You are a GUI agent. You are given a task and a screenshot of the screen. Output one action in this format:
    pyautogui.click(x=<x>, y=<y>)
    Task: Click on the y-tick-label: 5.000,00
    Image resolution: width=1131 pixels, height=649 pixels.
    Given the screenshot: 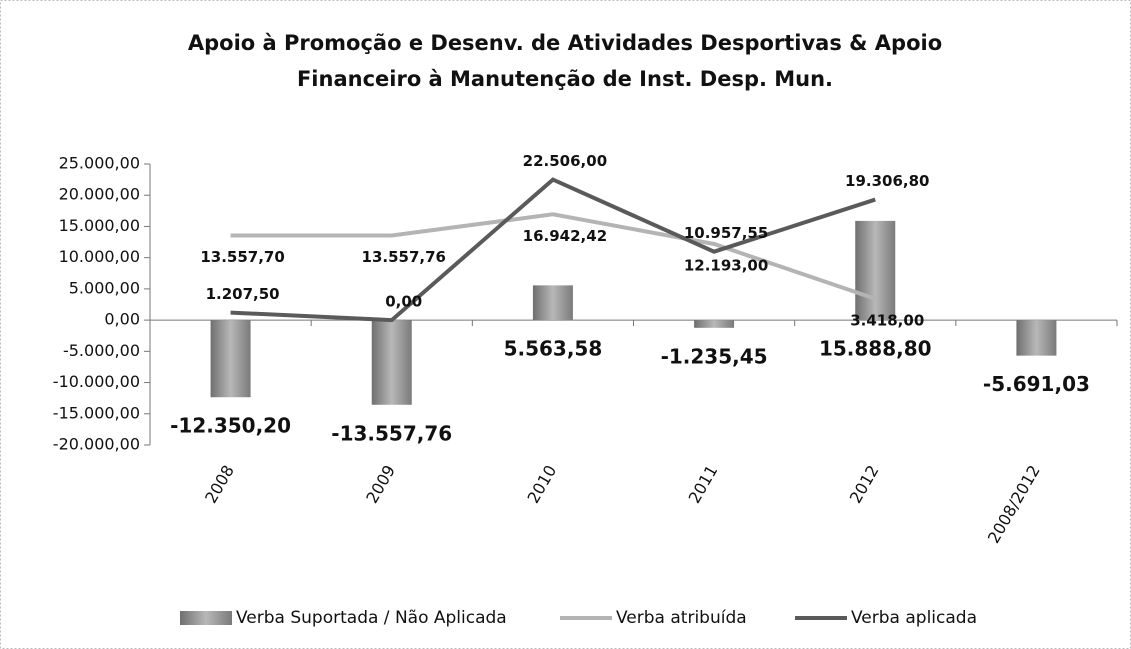 What is the action you would take?
    pyautogui.click(x=104, y=287)
    